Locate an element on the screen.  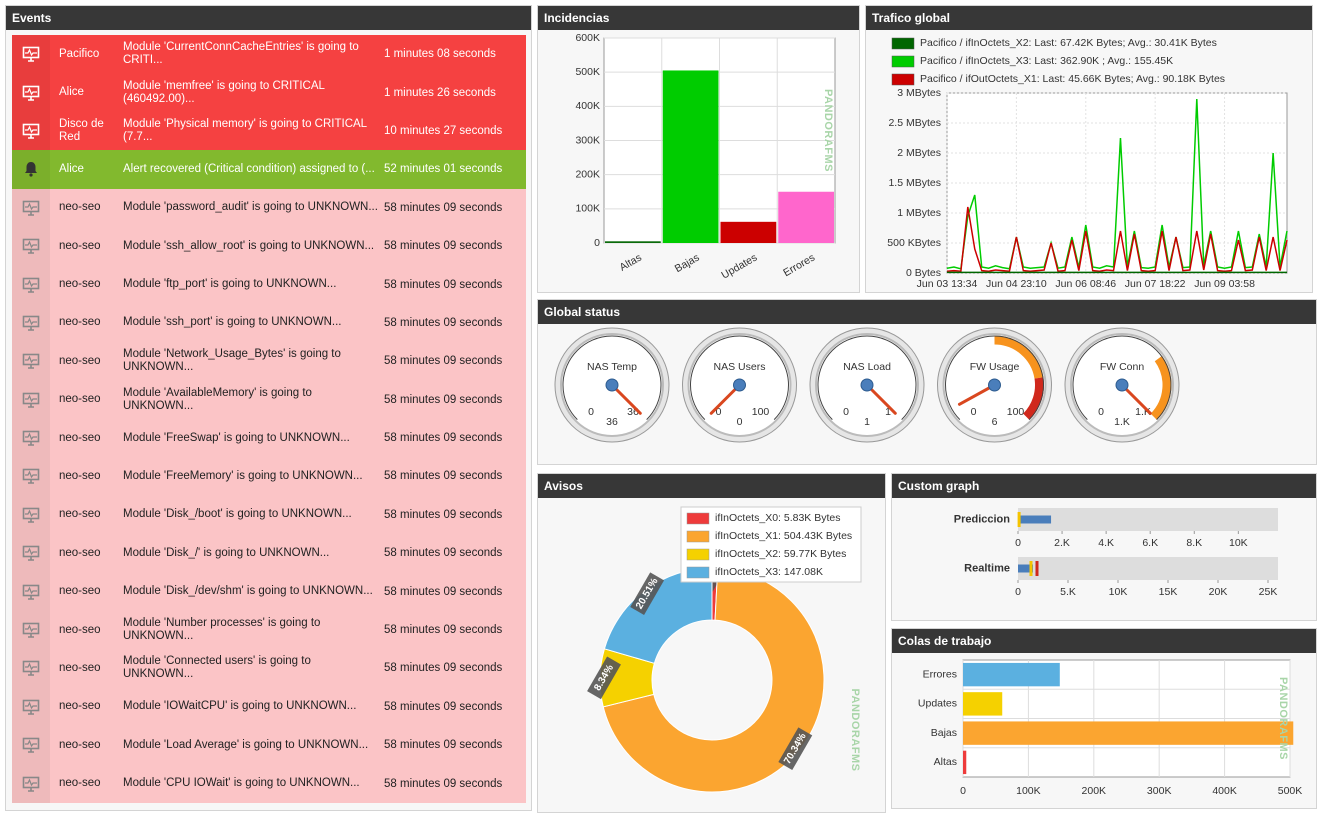
y-tick-label: 200K is located at coordinates (587, 174).